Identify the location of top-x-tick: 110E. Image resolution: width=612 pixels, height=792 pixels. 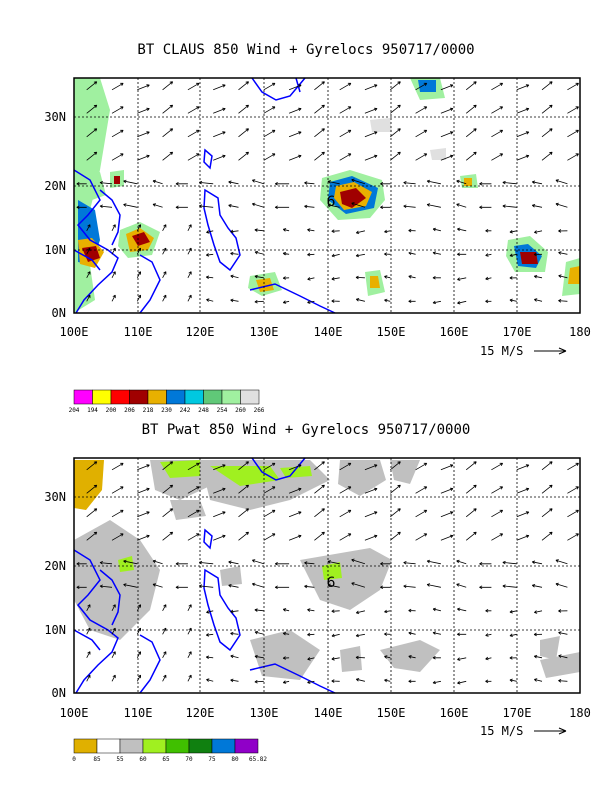
(138, 332).